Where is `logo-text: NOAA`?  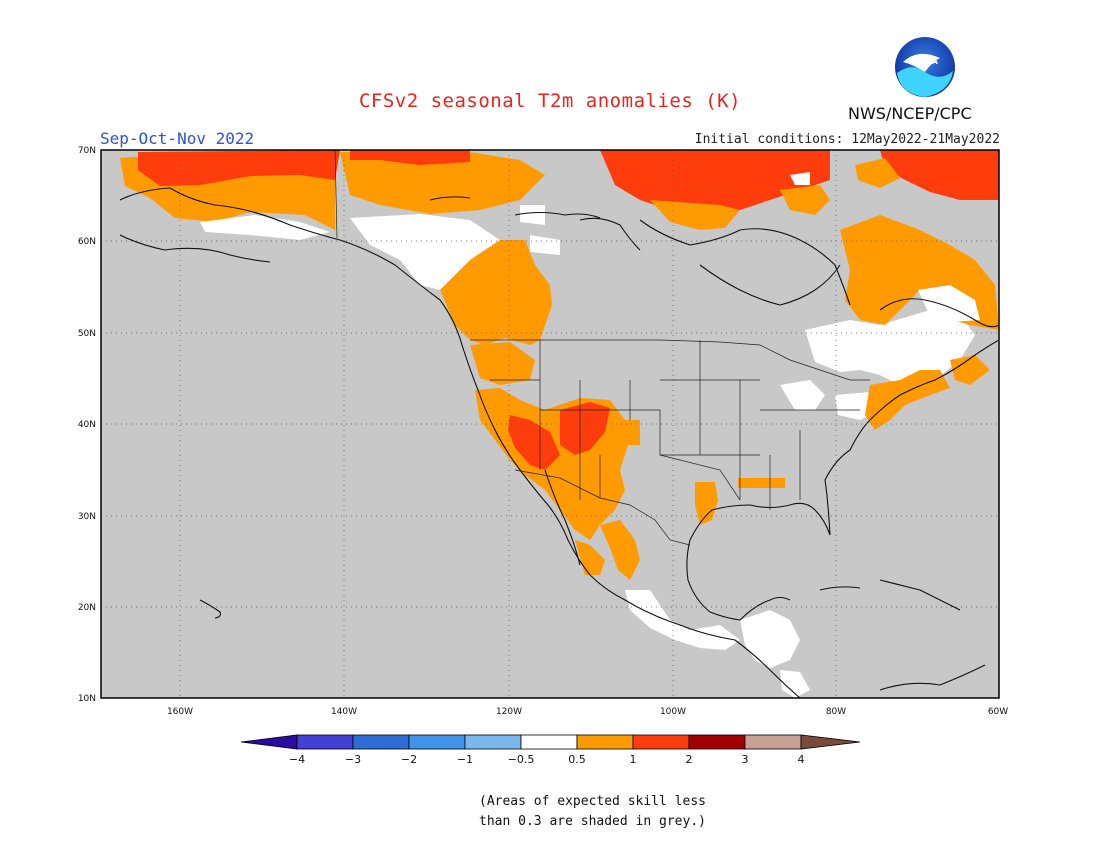
logo-text: NOAA is located at coordinates (925, 61).